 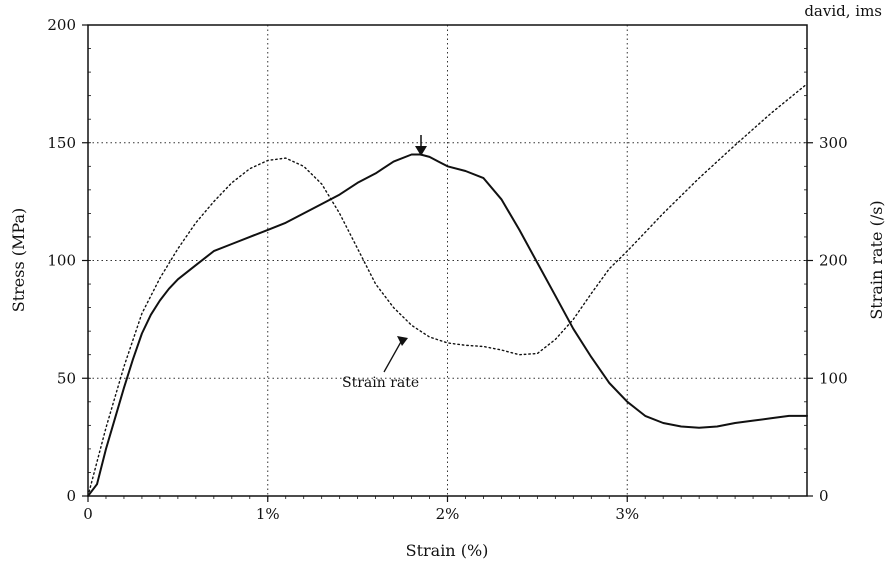 What do you see at coordinates (393, 356) in the screenshot?
I see `annotation-strain-rate-arrow` at bounding box center [393, 356].